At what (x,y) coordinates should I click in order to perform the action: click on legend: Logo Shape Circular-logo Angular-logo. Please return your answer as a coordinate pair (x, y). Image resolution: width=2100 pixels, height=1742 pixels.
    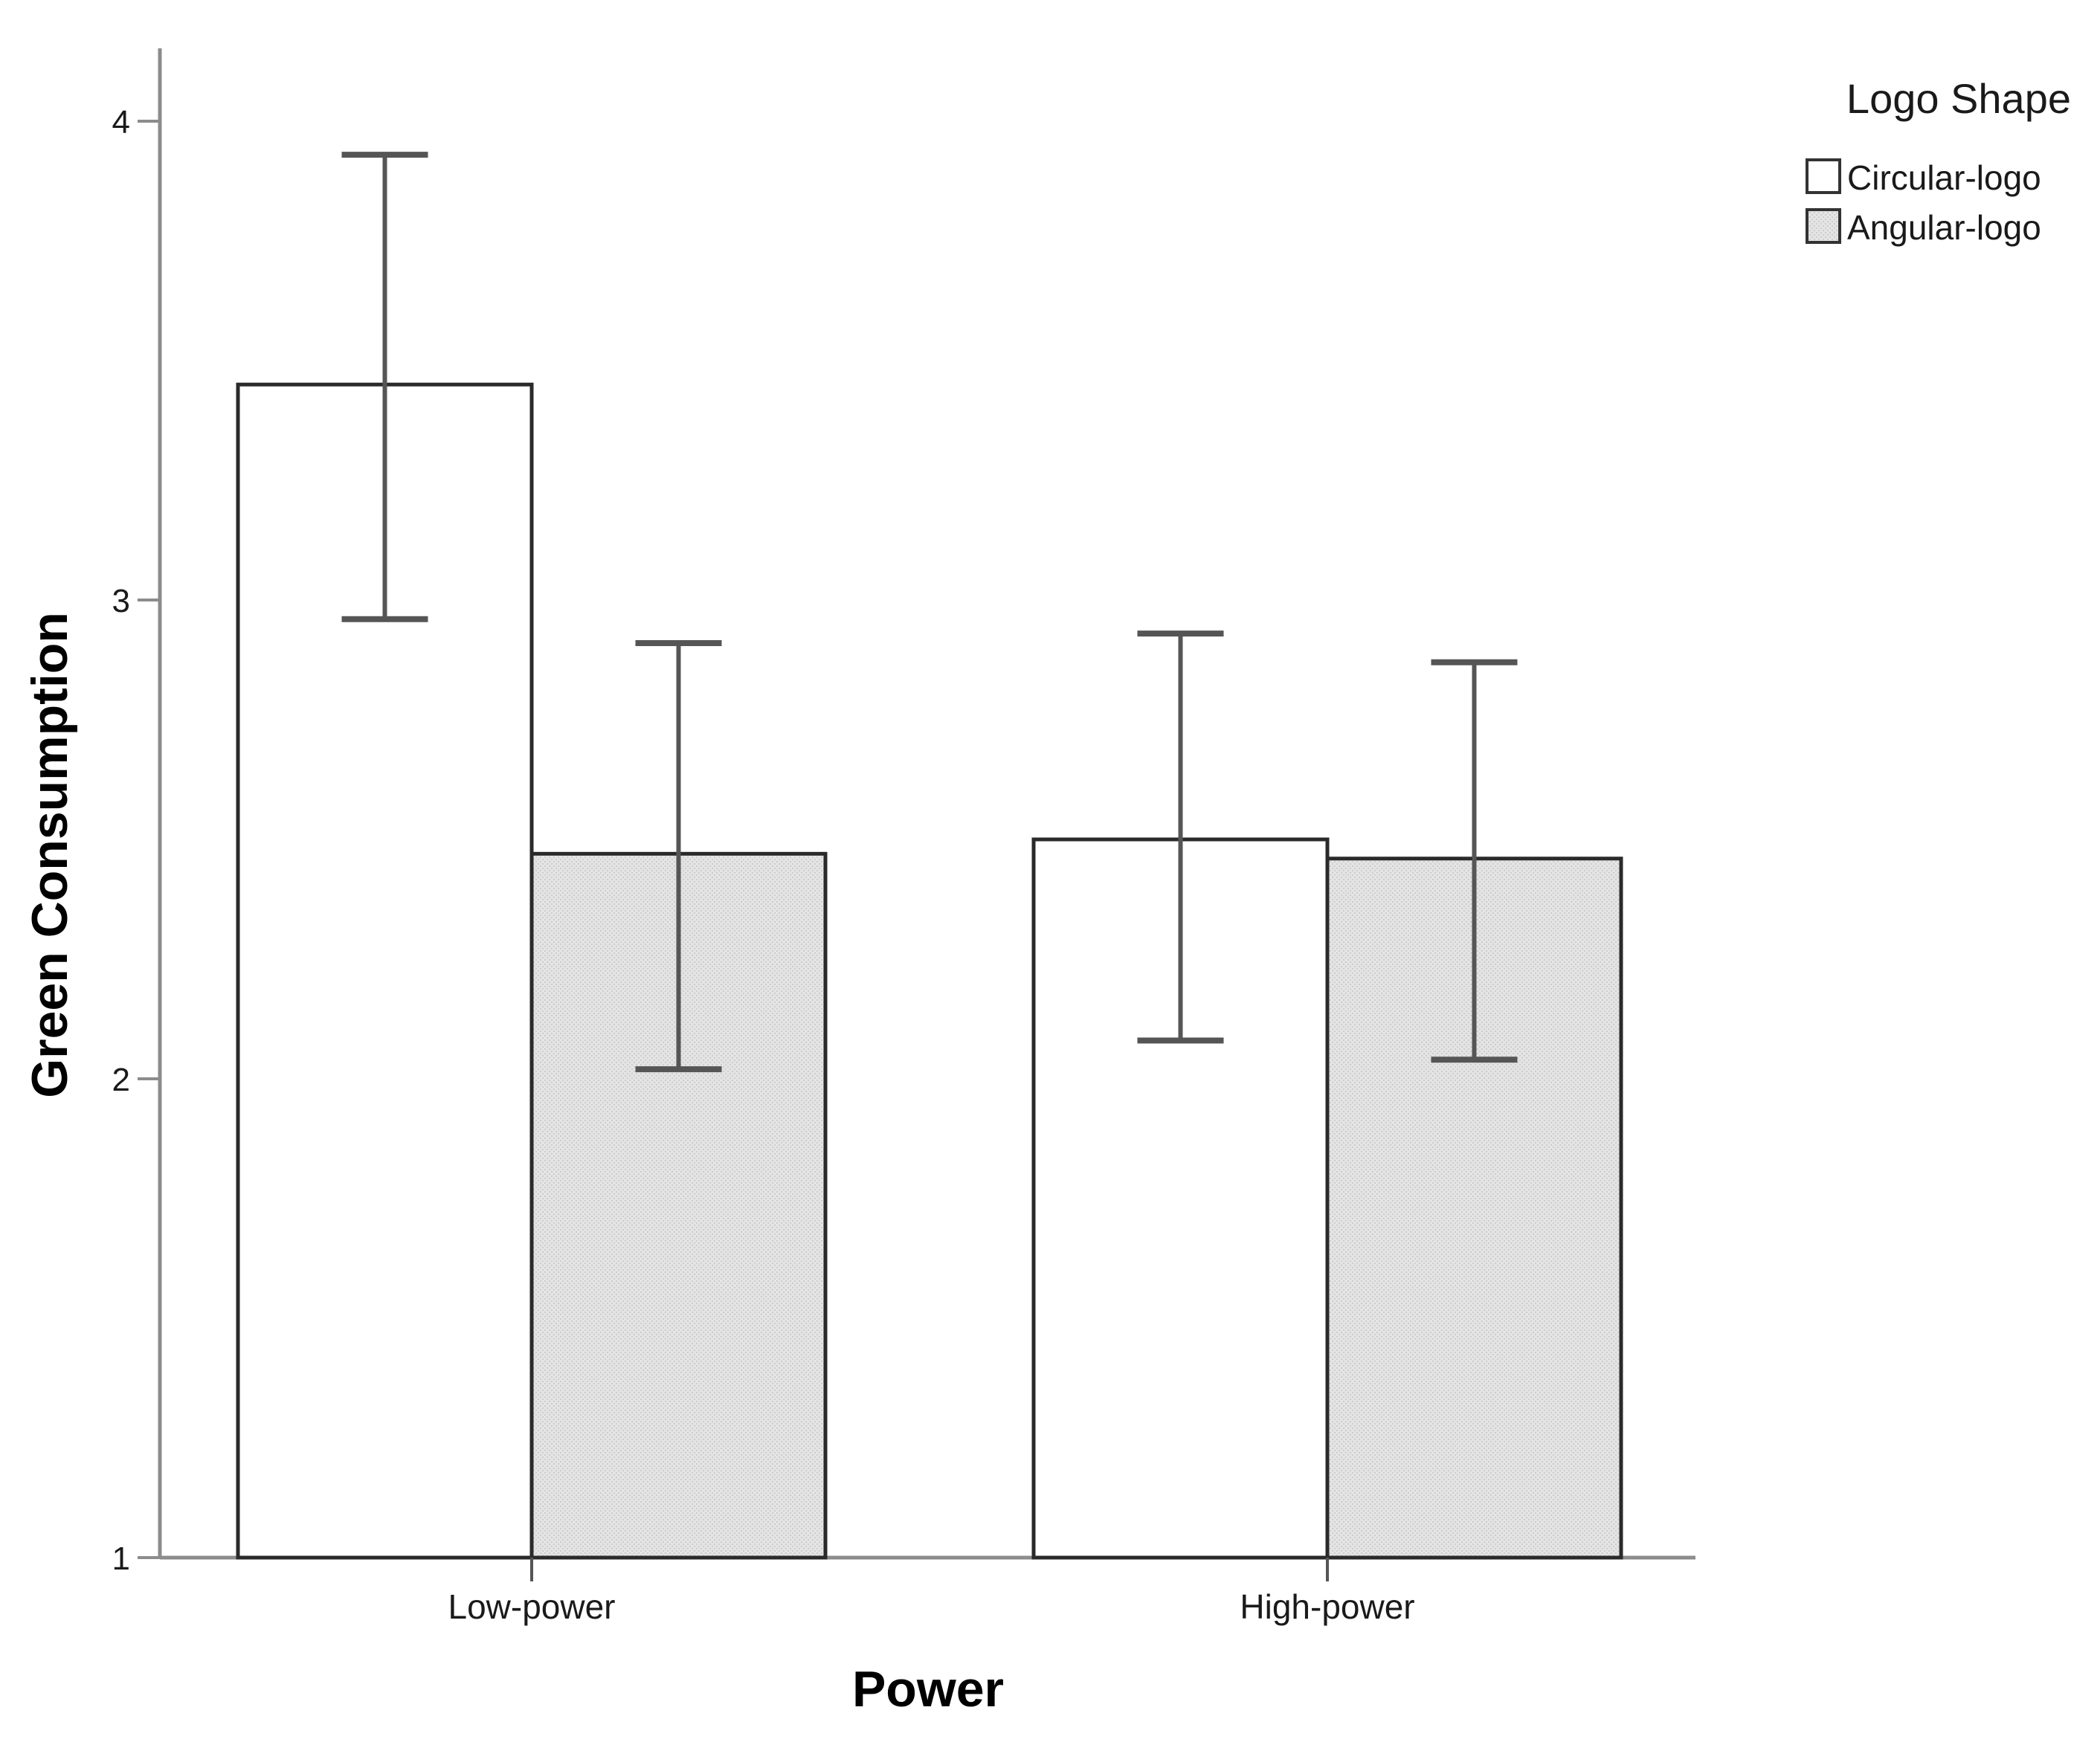
    Looking at the image, I should click on (1938, 161).